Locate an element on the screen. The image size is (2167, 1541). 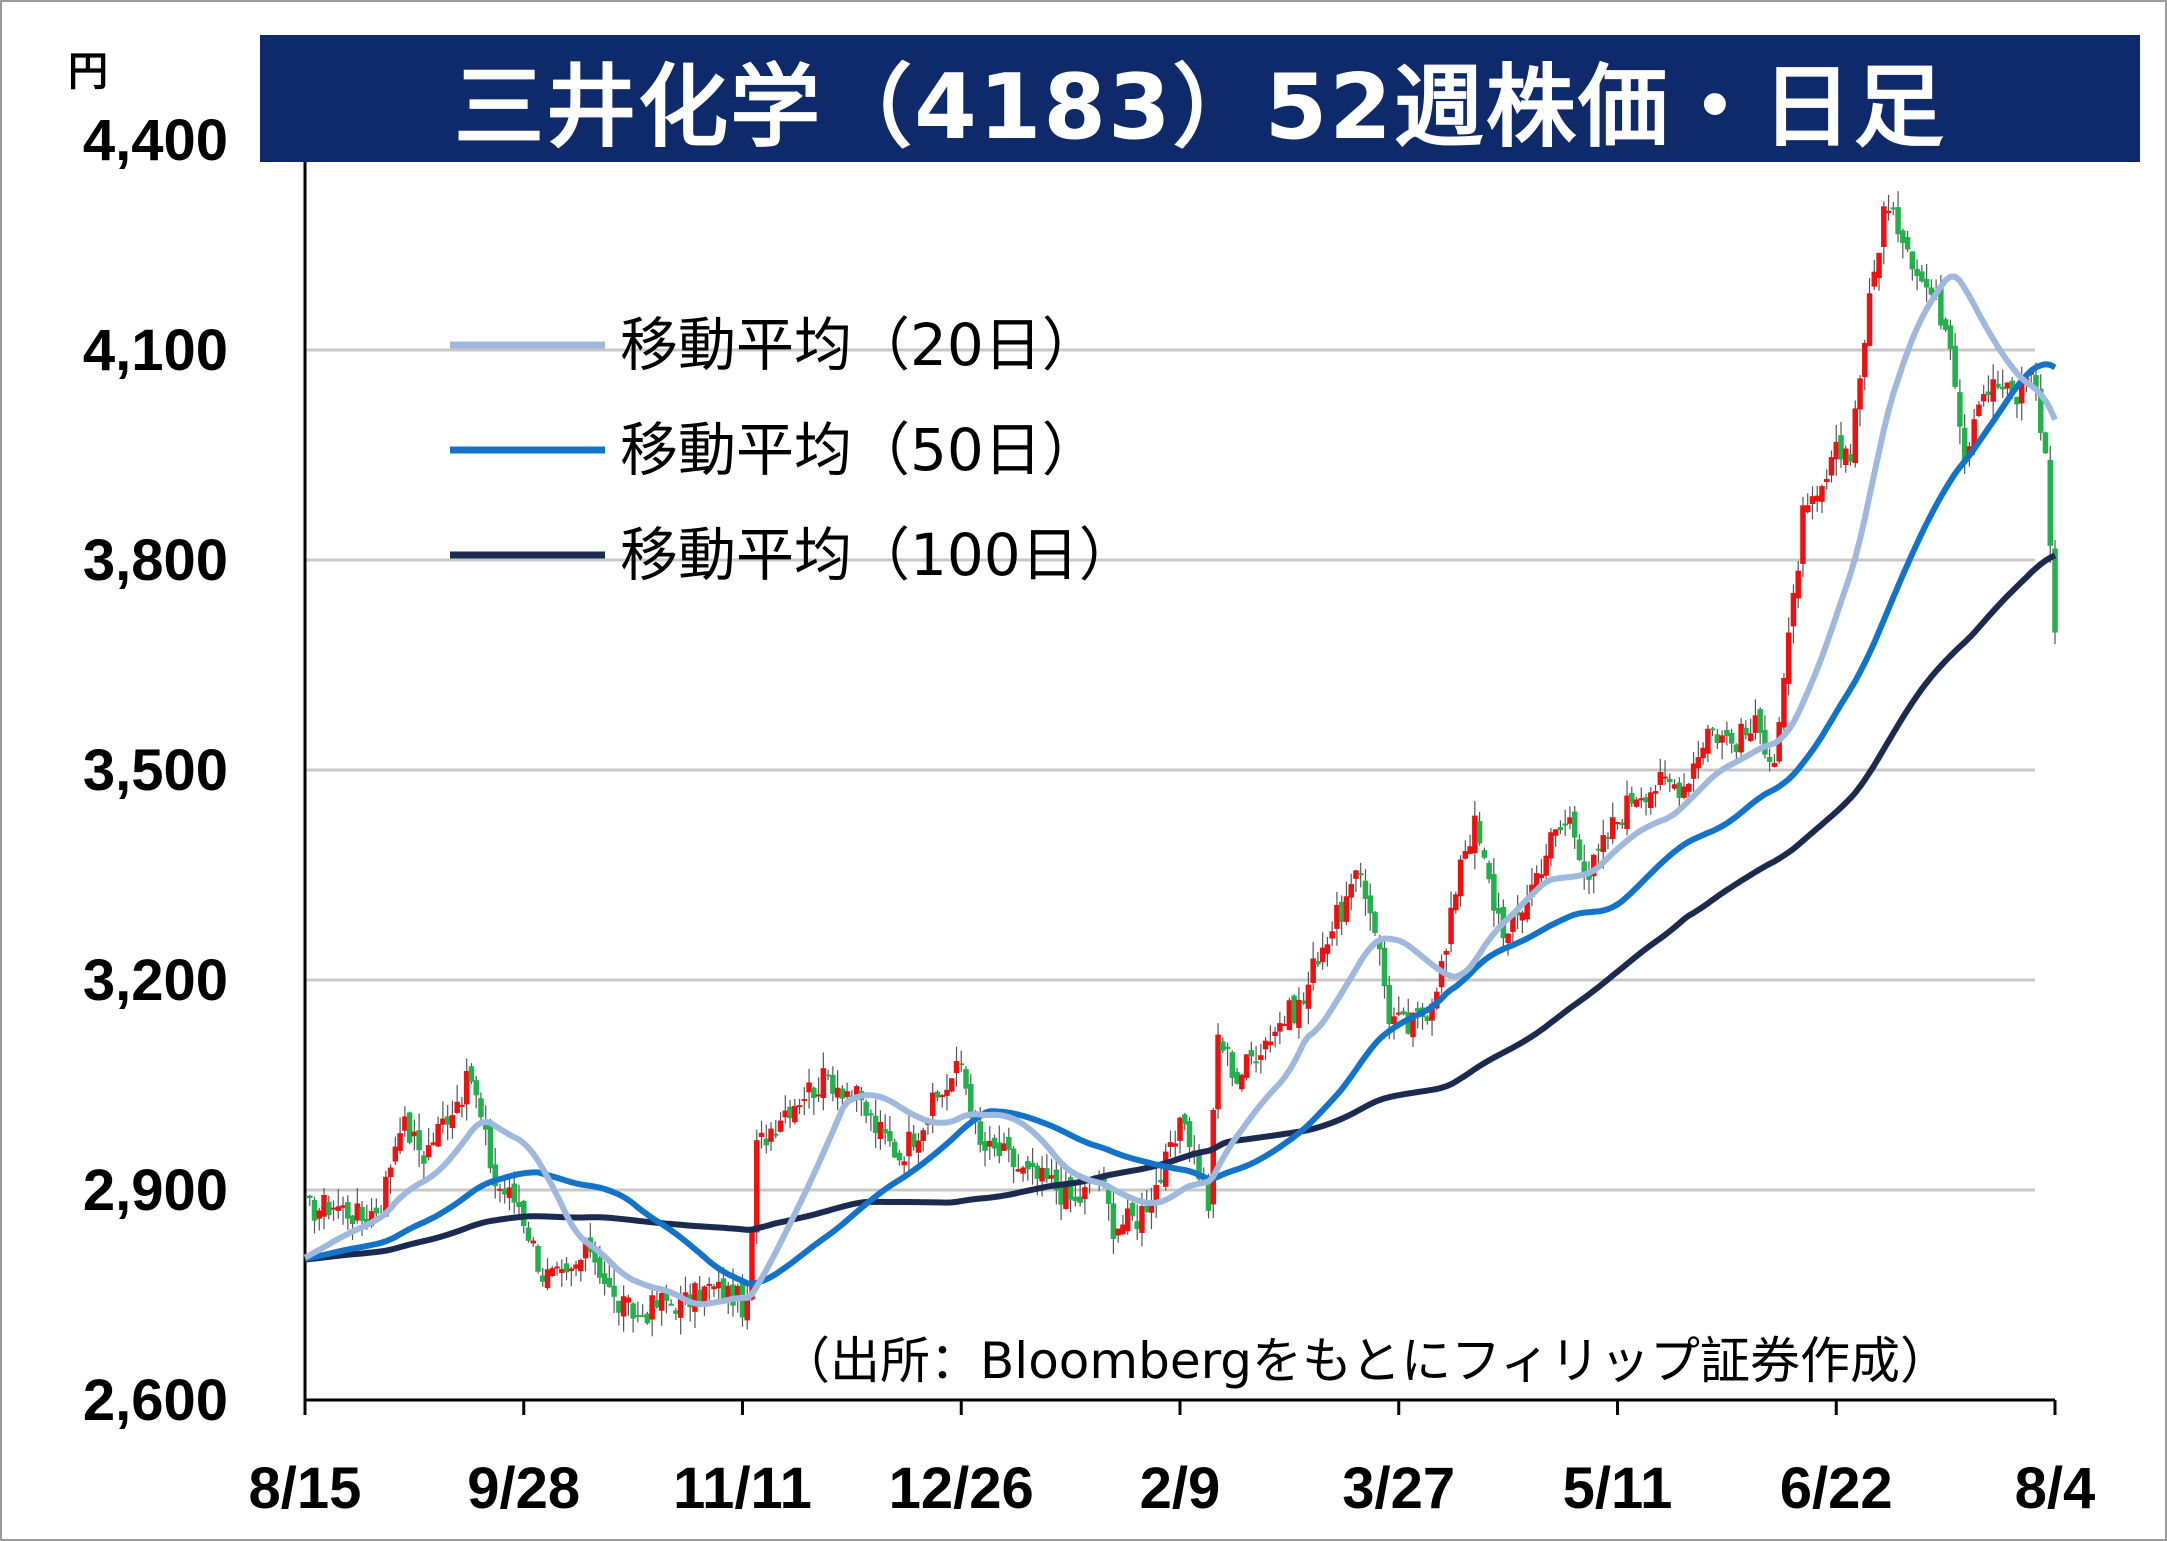
legend-label-ma100: 移動平均（100日） is located at coordinates (878, 555).